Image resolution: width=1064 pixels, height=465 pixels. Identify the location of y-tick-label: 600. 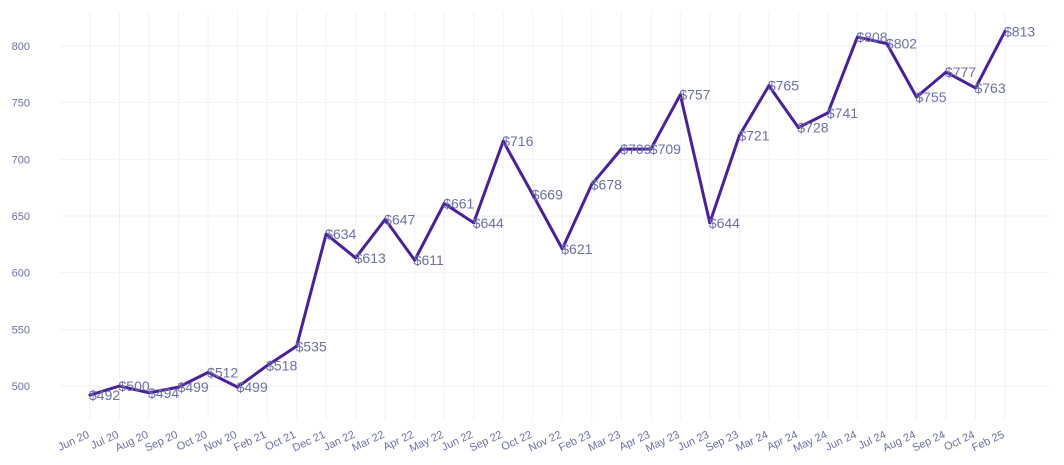
(21, 274).